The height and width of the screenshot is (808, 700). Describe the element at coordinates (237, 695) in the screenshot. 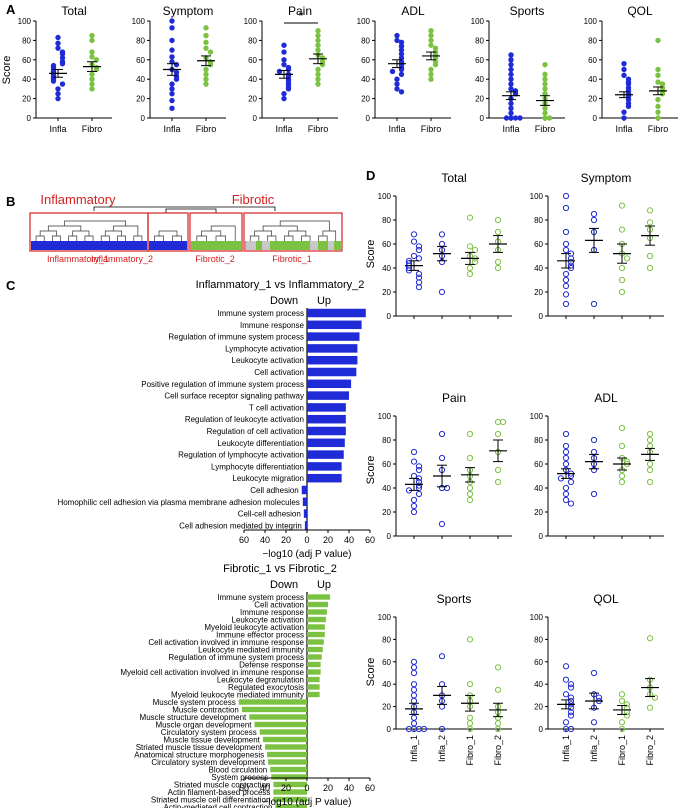

I see `panel-c-category-label: Myeloid leukocyte mediated immunity` at that location.